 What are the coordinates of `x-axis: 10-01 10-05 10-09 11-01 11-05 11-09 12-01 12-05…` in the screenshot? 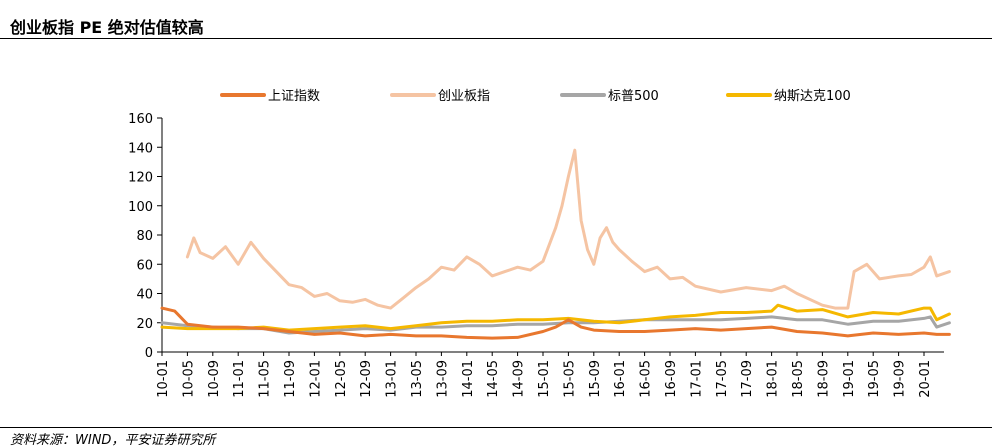 It's located at (550, 374).